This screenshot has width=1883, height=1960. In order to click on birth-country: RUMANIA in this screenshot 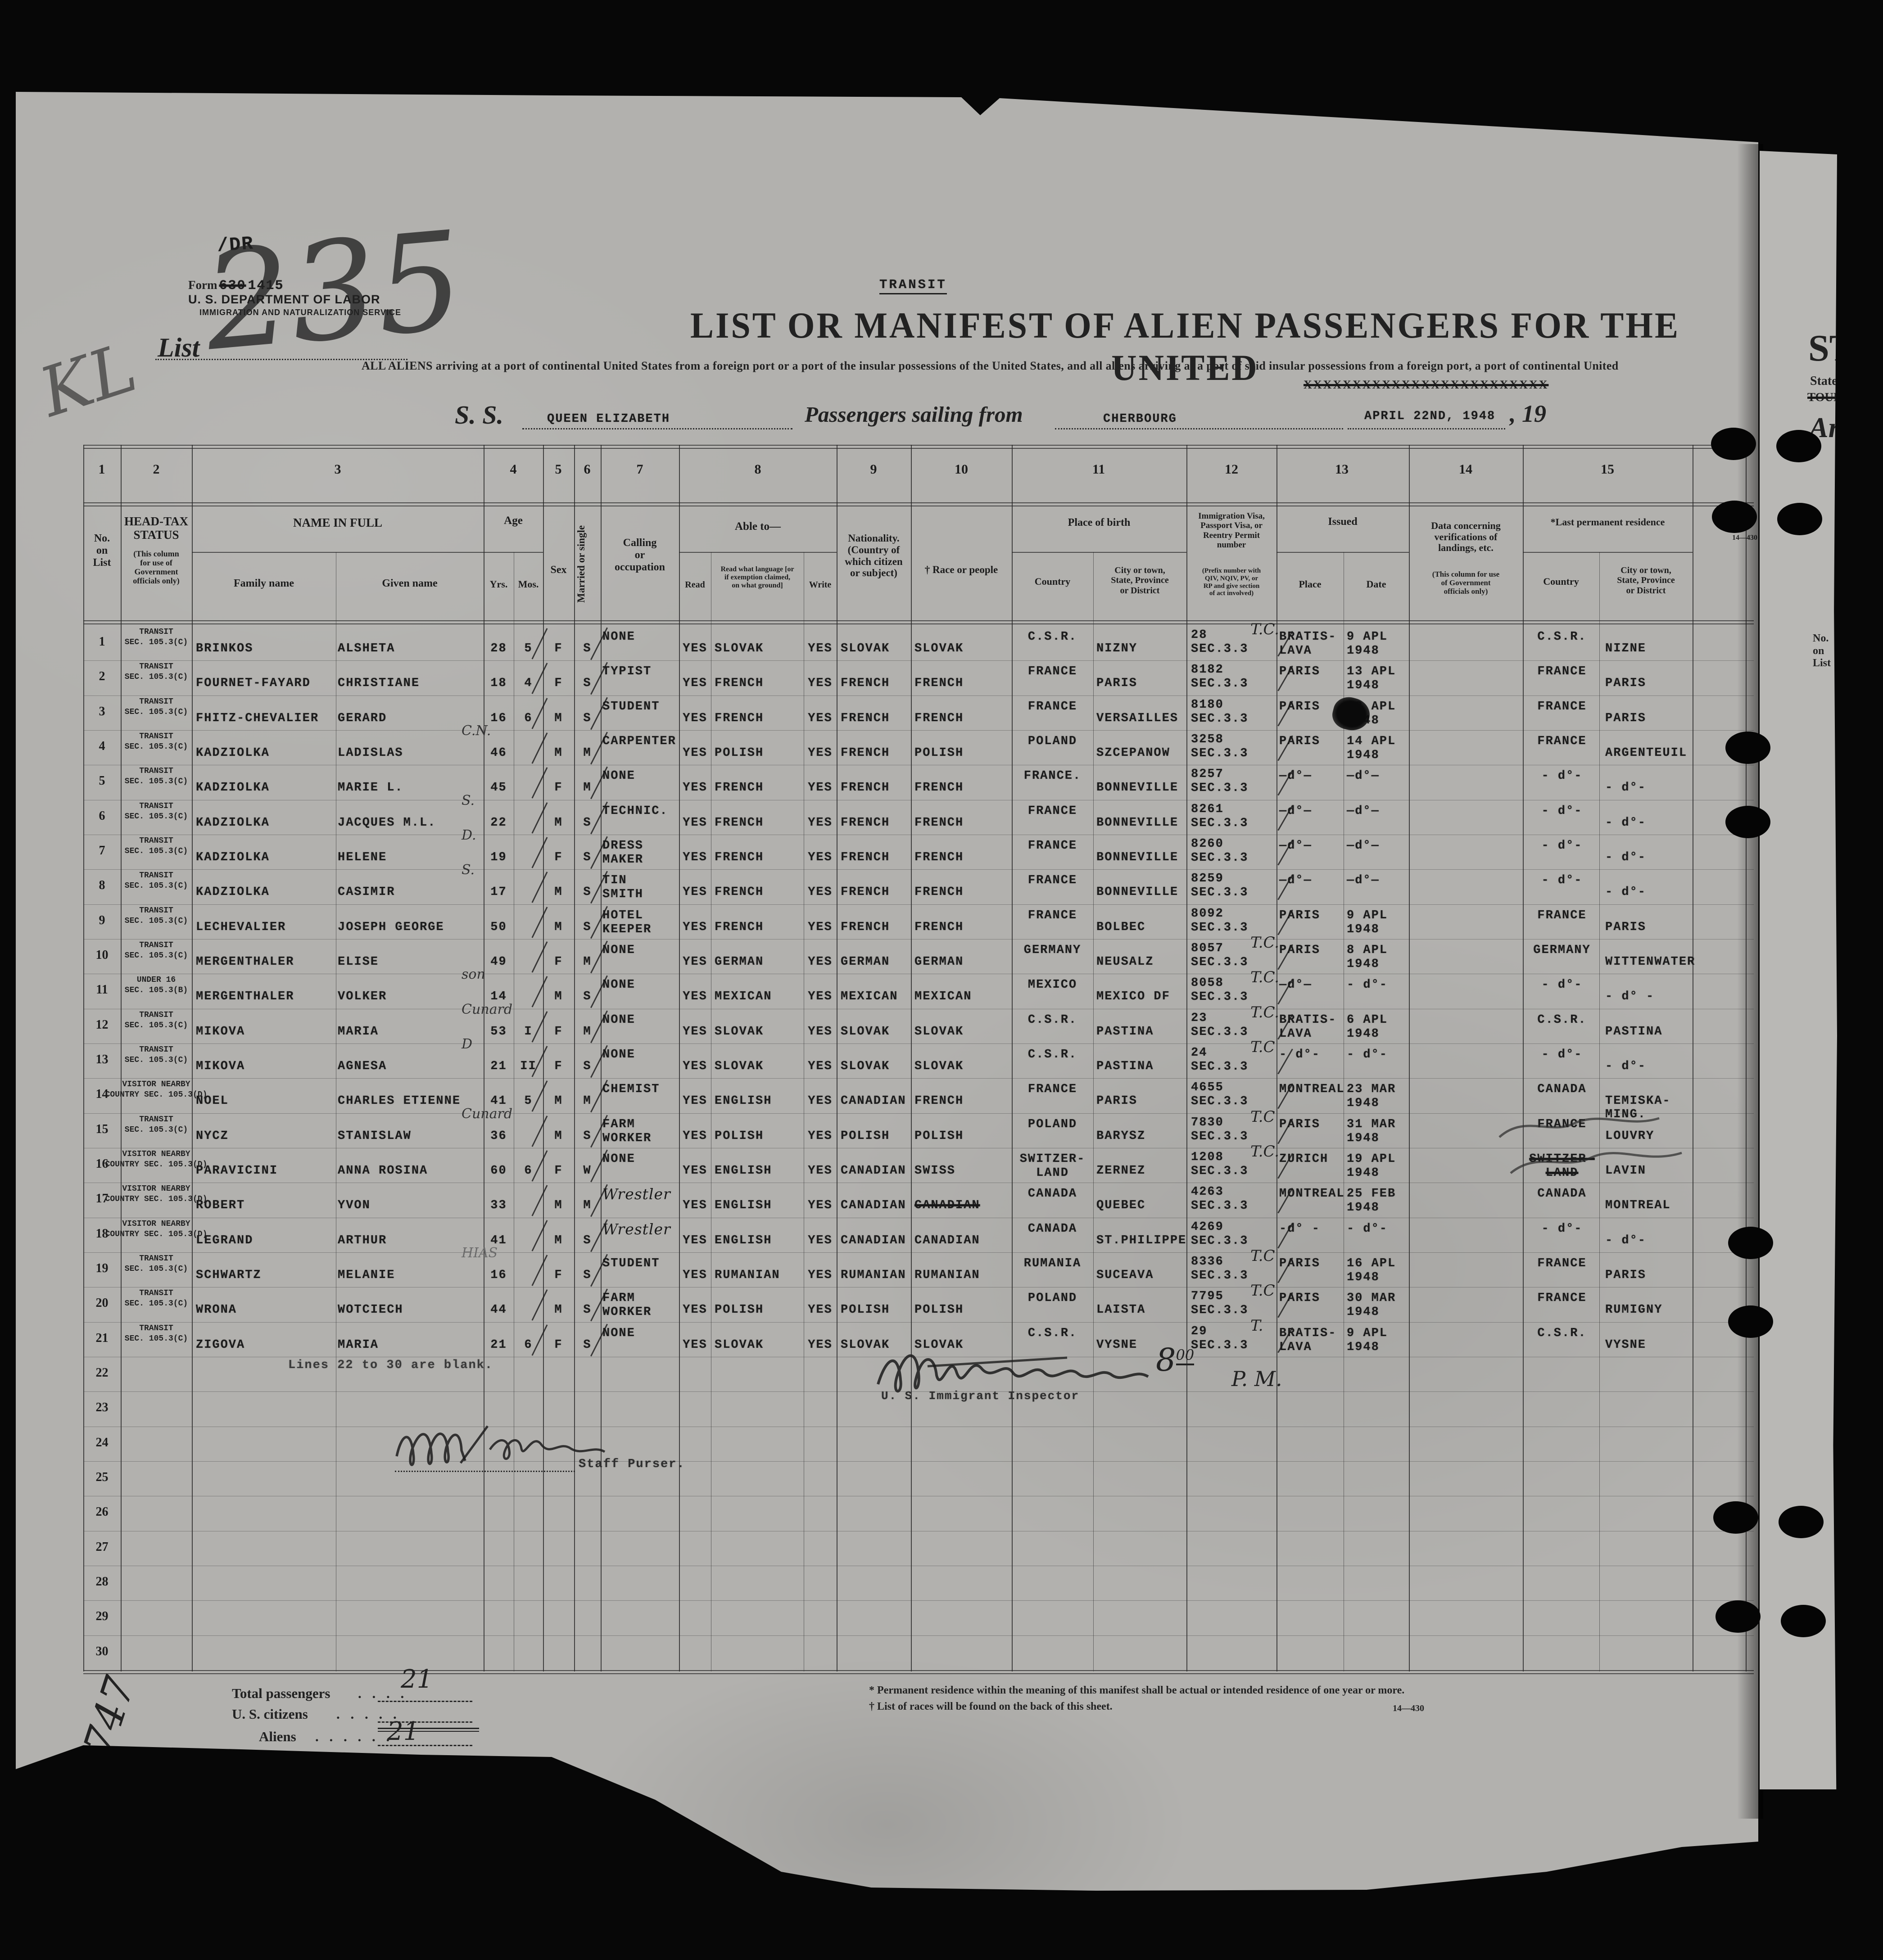, I will do `click(1052, 1263)`.